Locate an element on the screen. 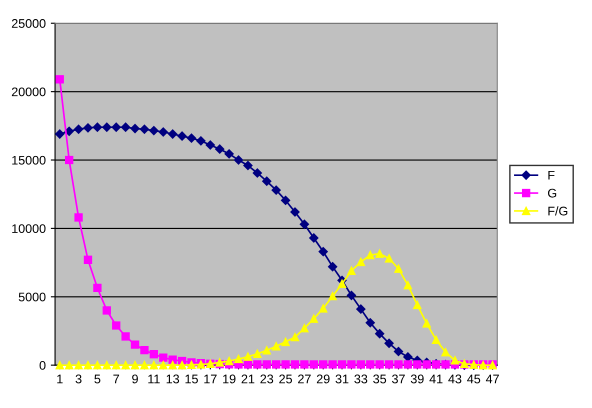  y-tick-label: 25000 is located at coordinates (29, 23).